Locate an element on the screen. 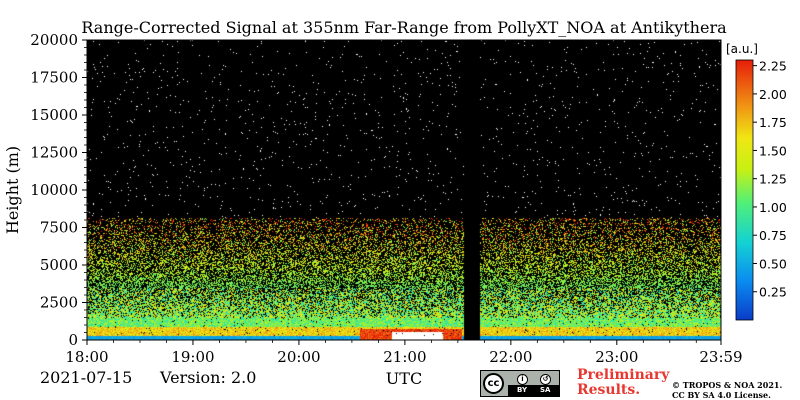 Image resolution: width=800 pixels, height=400 pixels. copyright-line-2: CC BY SA 4.0 License. is located at coordinates (721, 395).